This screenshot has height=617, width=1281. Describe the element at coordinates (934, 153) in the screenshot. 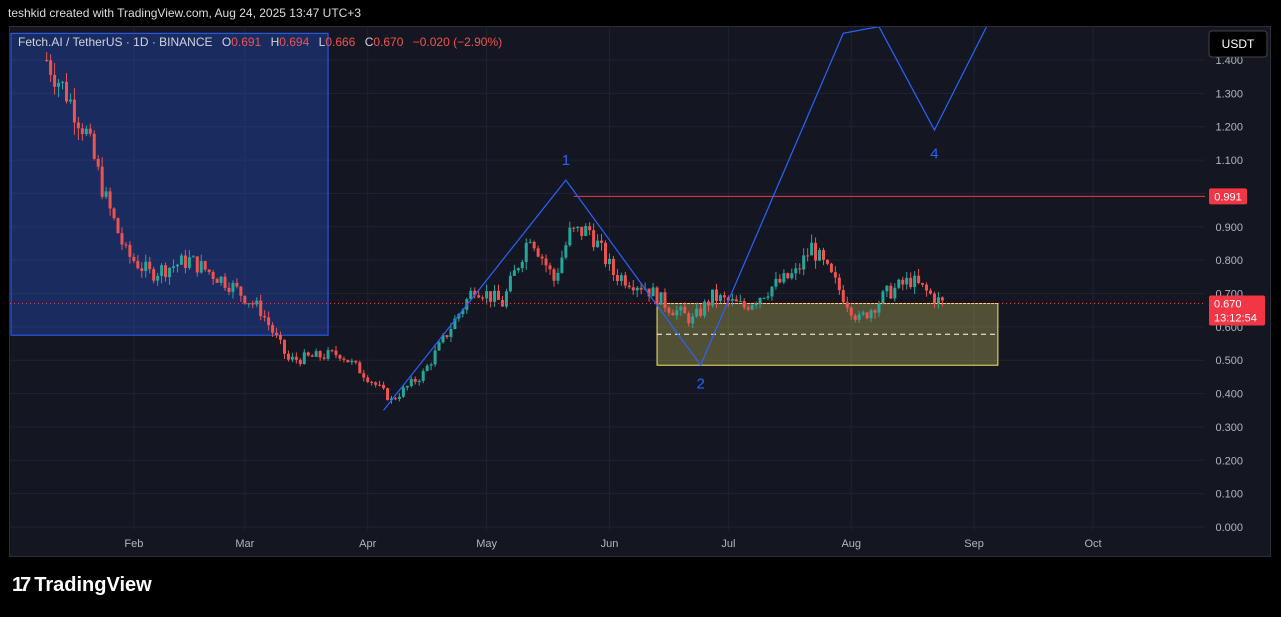

I see `wave-label-4: 4` at that location.